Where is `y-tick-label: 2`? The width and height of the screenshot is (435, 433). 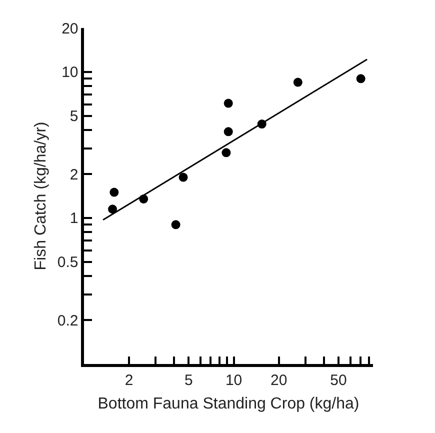 y-tick-label: 2 is located at coordinates (74, 175).